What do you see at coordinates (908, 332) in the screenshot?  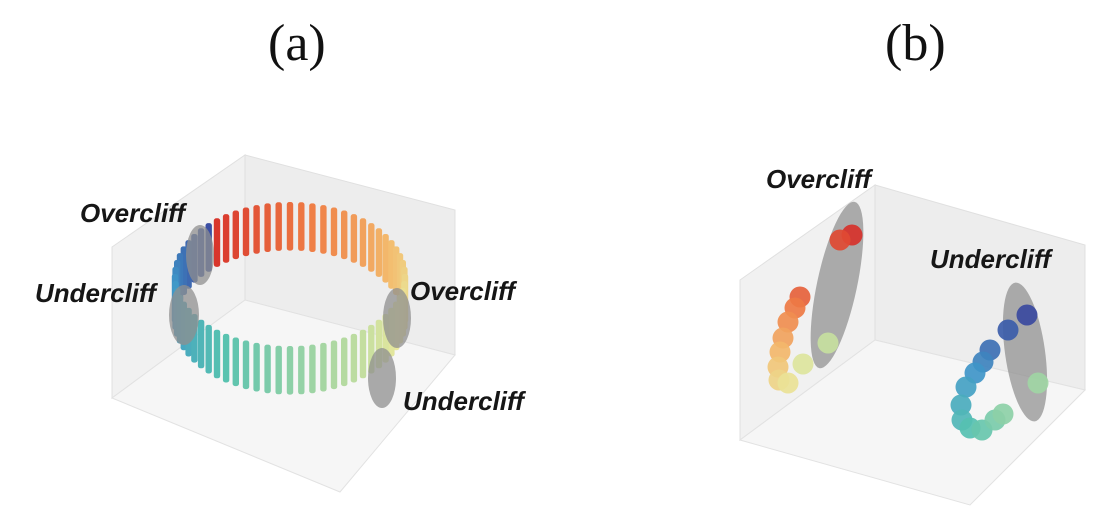 I see `panel-b-points` at bounding box center [908, 332].